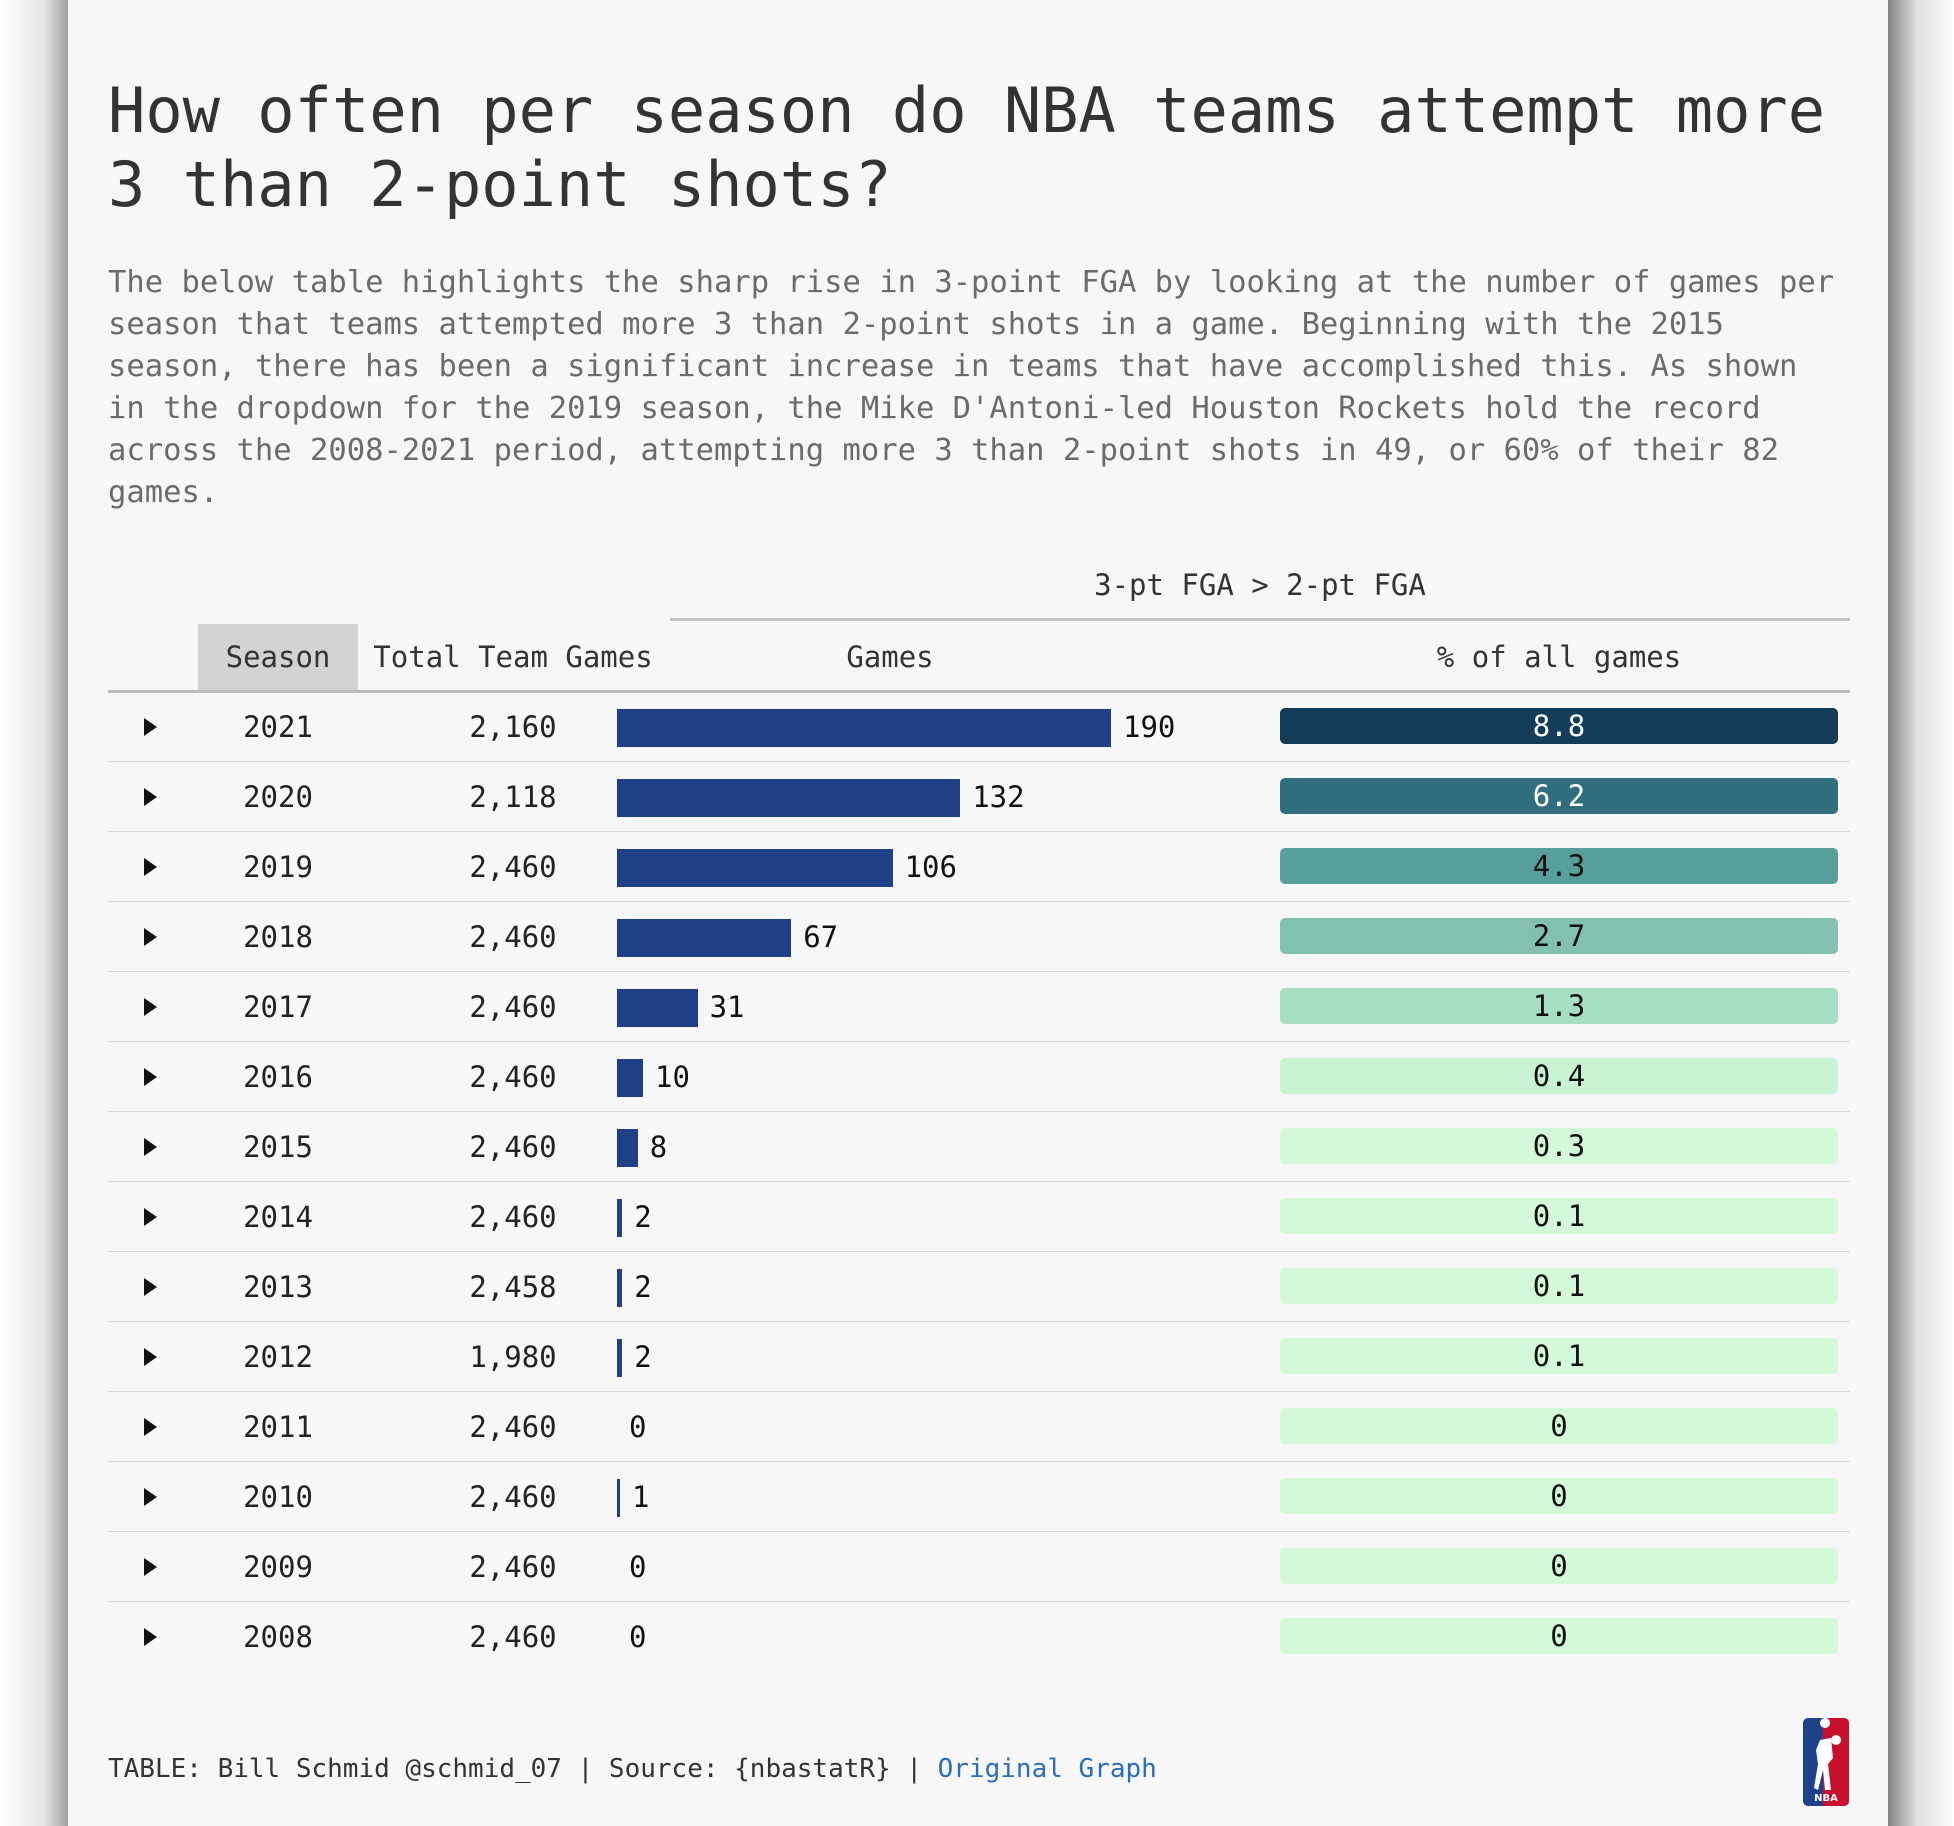  Describe the element at coordinates (513, 797) in the screenshot. I see `total-games-cell: 2,118` at that location.